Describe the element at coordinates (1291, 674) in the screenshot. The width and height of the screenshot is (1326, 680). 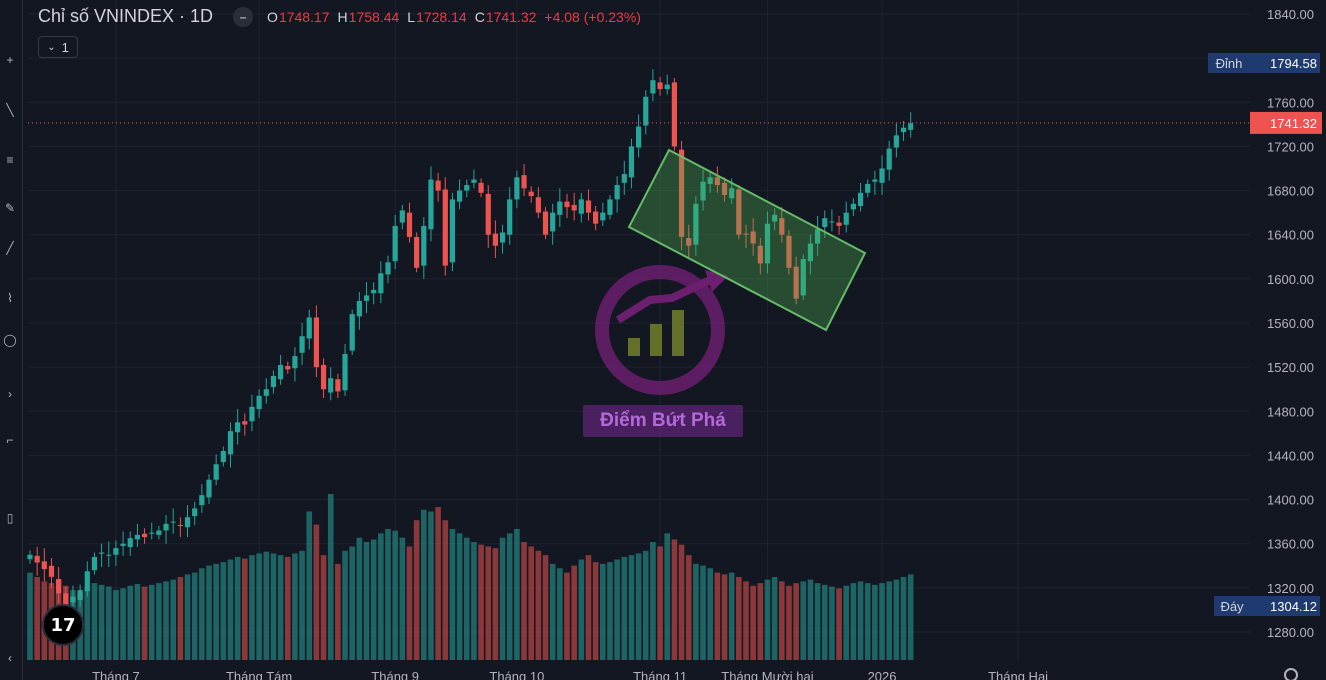
I see `settings-icon` at that location.